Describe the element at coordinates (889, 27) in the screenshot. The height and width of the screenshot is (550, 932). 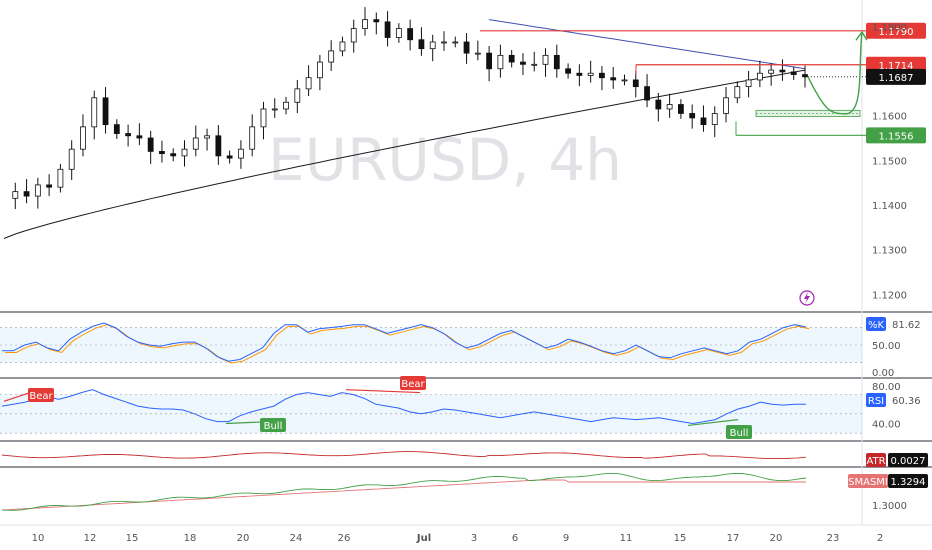
I see `price-tick: 1.1800` at that location.